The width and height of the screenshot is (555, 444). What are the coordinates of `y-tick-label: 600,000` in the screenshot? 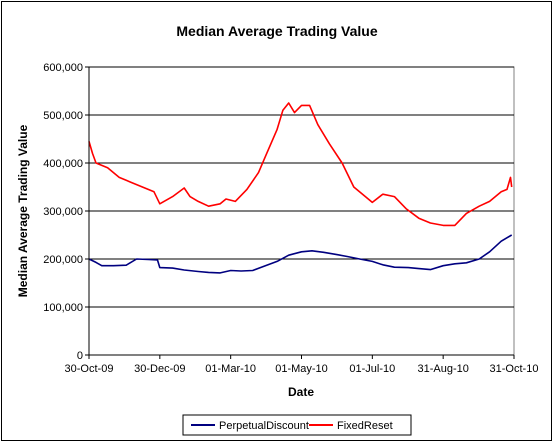 It's located at (63, 68).